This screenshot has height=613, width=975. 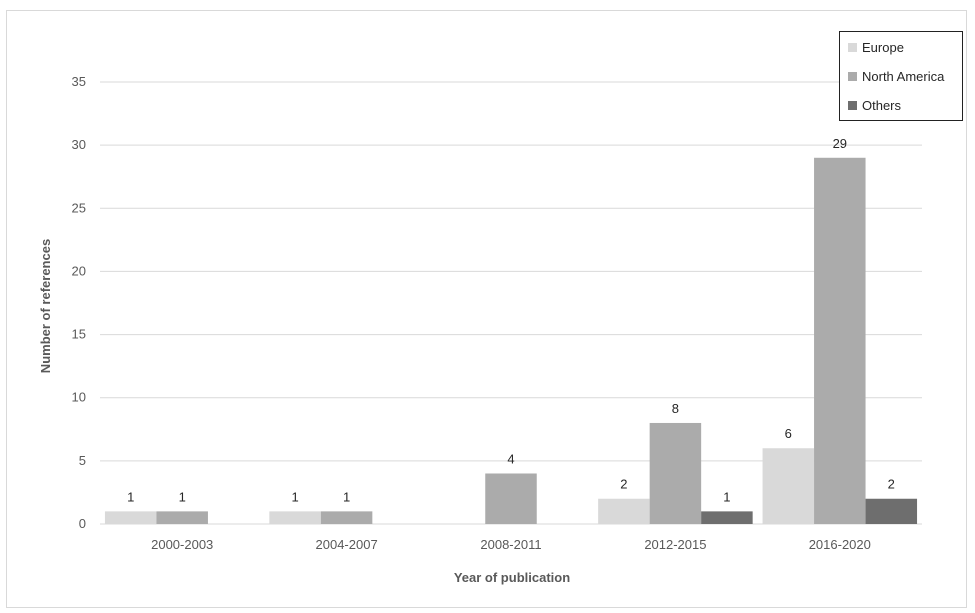 What do you see at coordinates (79, 334) in the screenshot?
I see `y-tick-label: 15` at bounding box center [79, 334].